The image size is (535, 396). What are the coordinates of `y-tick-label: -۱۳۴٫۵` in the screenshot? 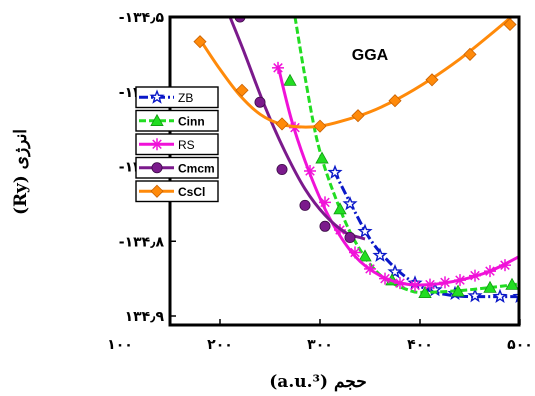 It's located at (142, 18).